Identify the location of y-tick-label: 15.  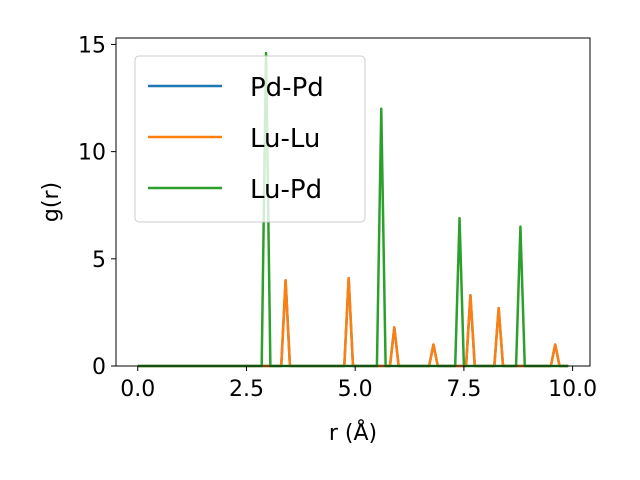
(92, 45).